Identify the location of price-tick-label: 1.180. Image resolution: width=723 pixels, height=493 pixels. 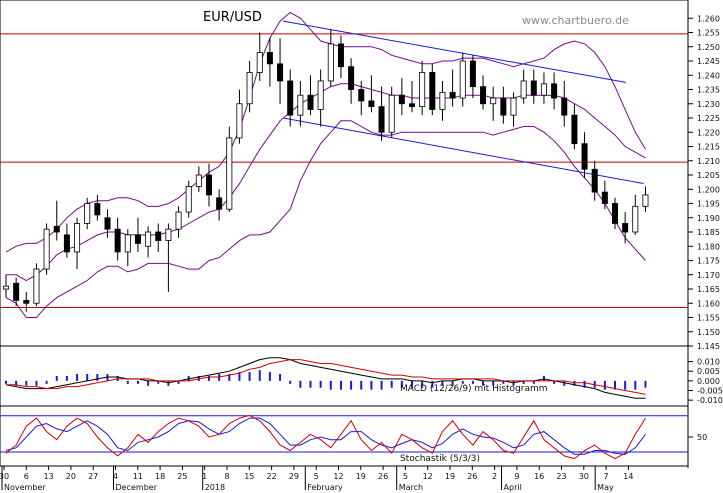
(708, 246).